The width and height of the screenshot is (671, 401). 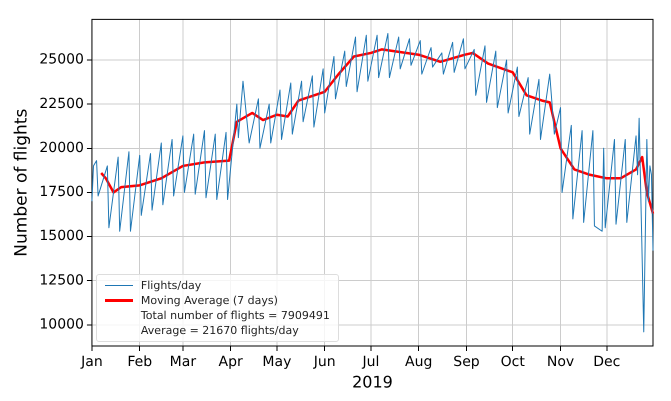 I want to click on x-tick-label: Aug, so click(x=418, y=362).